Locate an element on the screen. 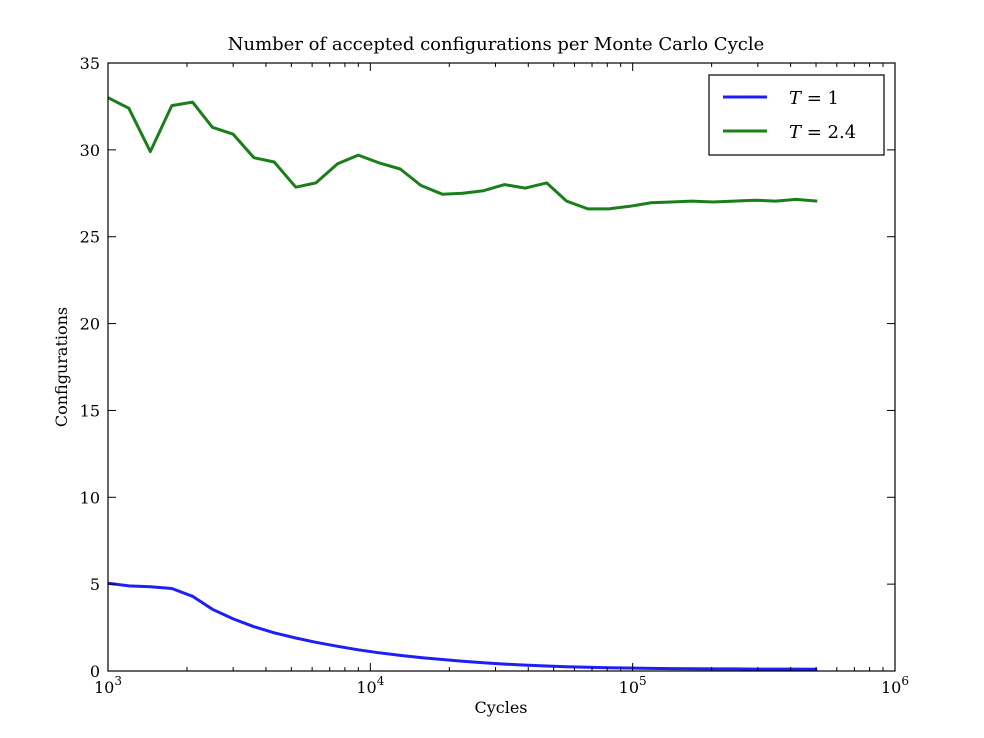 The image size is (984, 738). y-tick-label: 30 is located at coordinates (90, 150).